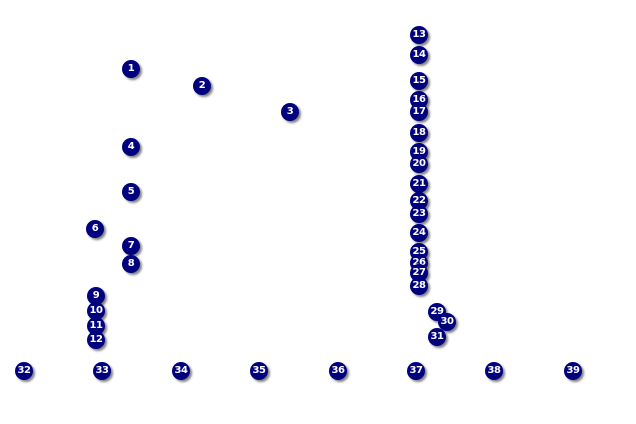 This screenshot has width=636, height=424. Describe the element at coordinates (131, 147) in the screenshot. I see `marker-4: 4` at that location.